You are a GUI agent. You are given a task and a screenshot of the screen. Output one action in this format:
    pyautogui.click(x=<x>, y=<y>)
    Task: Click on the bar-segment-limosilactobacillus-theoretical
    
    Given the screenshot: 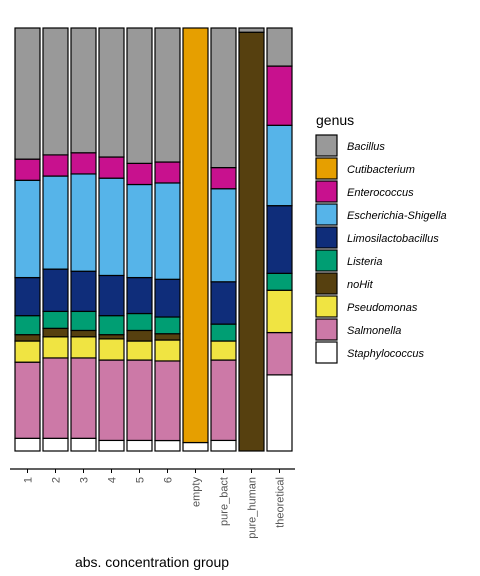 What is the action you would take?
    pyautogui.click(x=279, y=239)
    